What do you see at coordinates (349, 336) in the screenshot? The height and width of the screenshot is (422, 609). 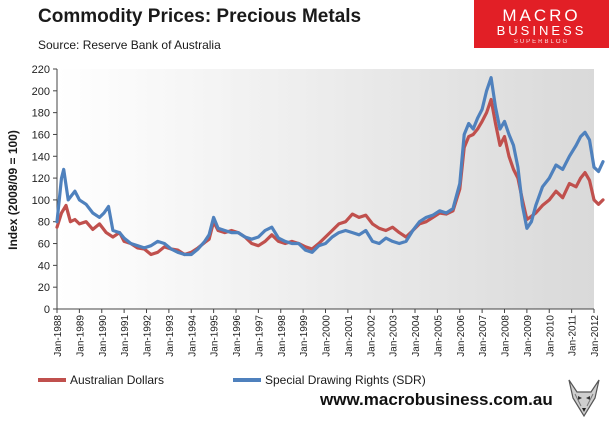 I see `x-tick-label: Jan-2001` at bounding box center [349, 336].